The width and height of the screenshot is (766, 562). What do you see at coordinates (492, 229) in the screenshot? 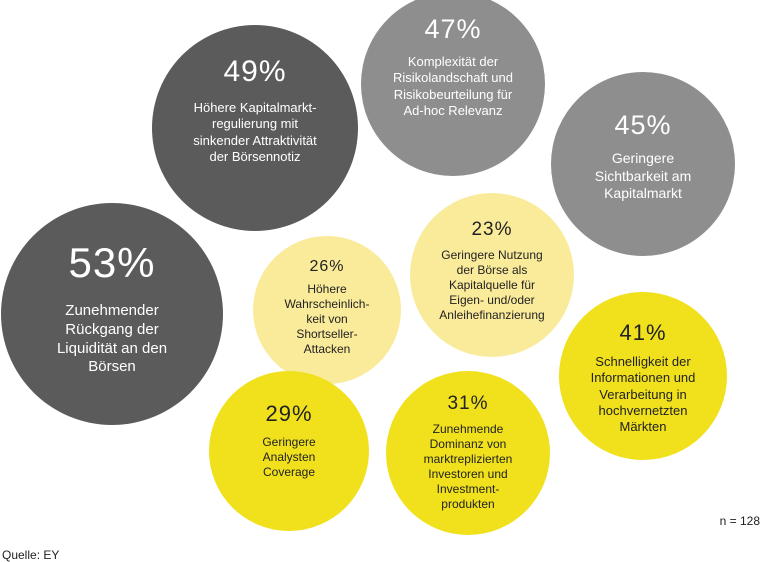
I see `bubble-percentage: 23%` at bounding box center [492, 229].